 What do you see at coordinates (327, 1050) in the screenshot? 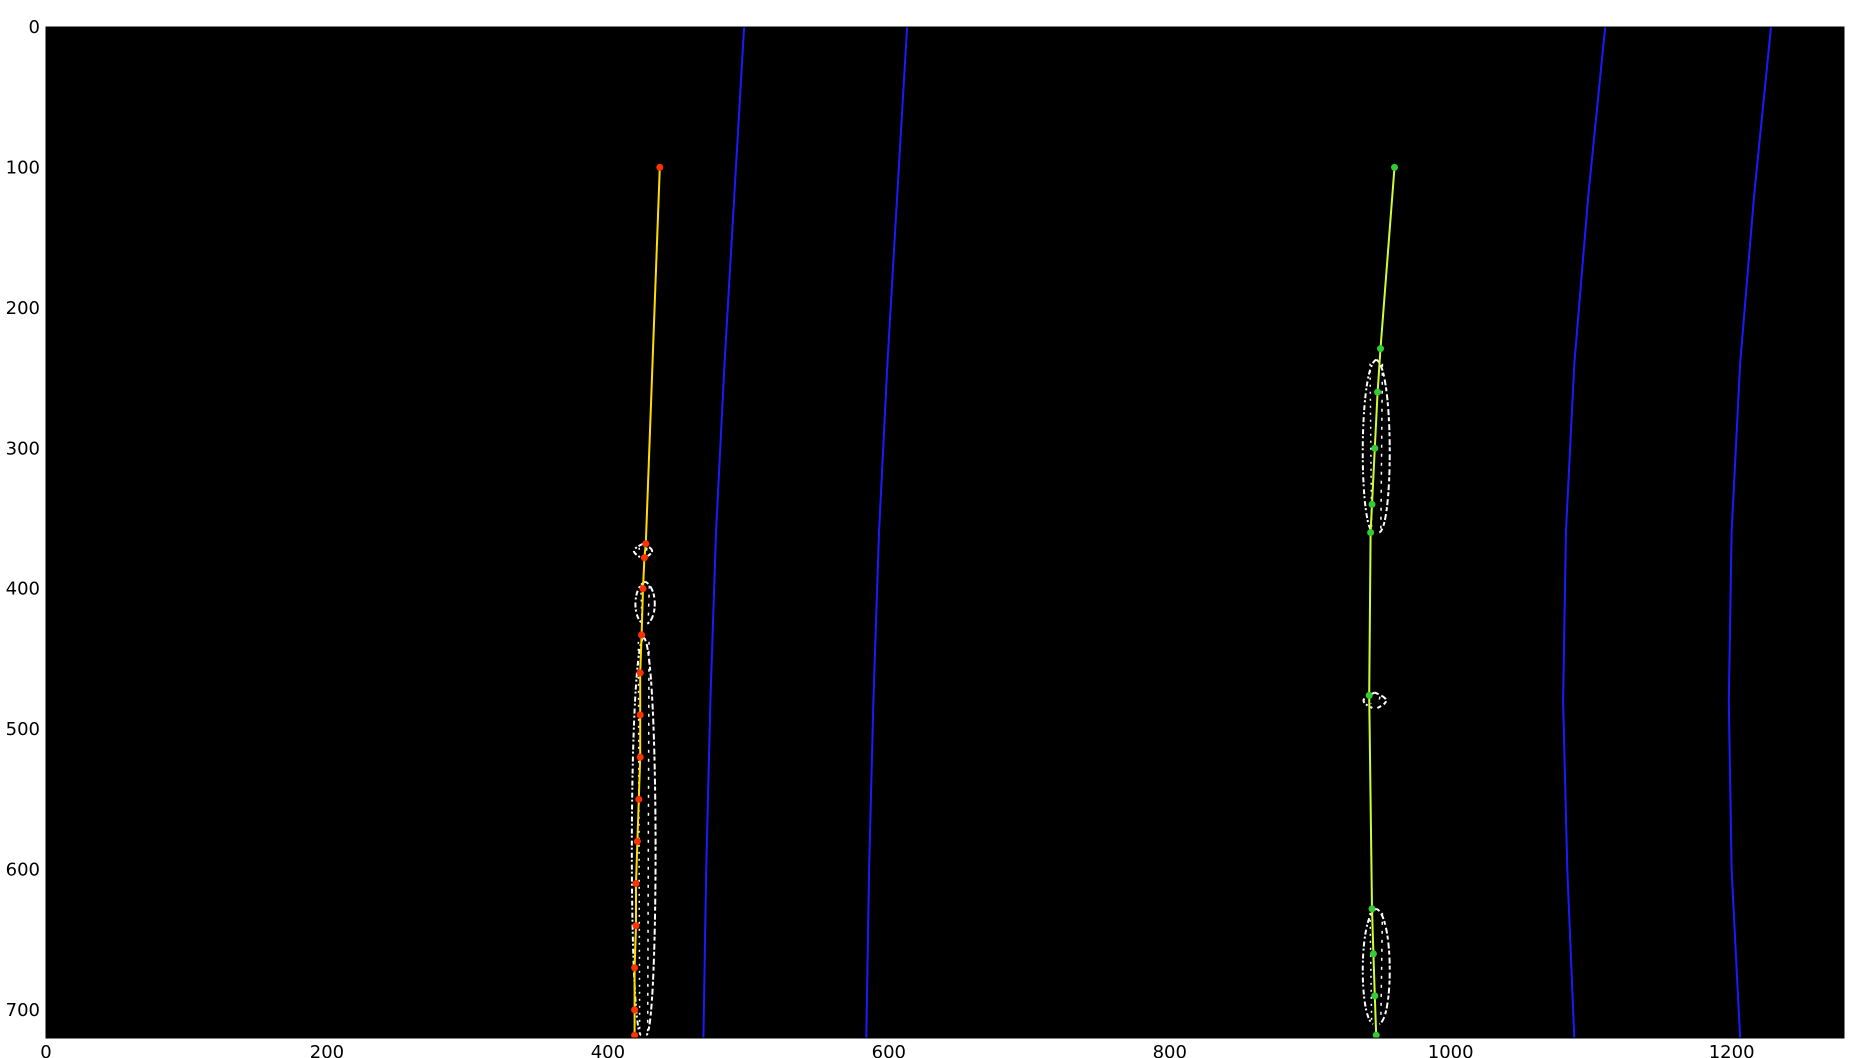
I see `x-tick-label-1: 200` at bounding box center [327, 1050].